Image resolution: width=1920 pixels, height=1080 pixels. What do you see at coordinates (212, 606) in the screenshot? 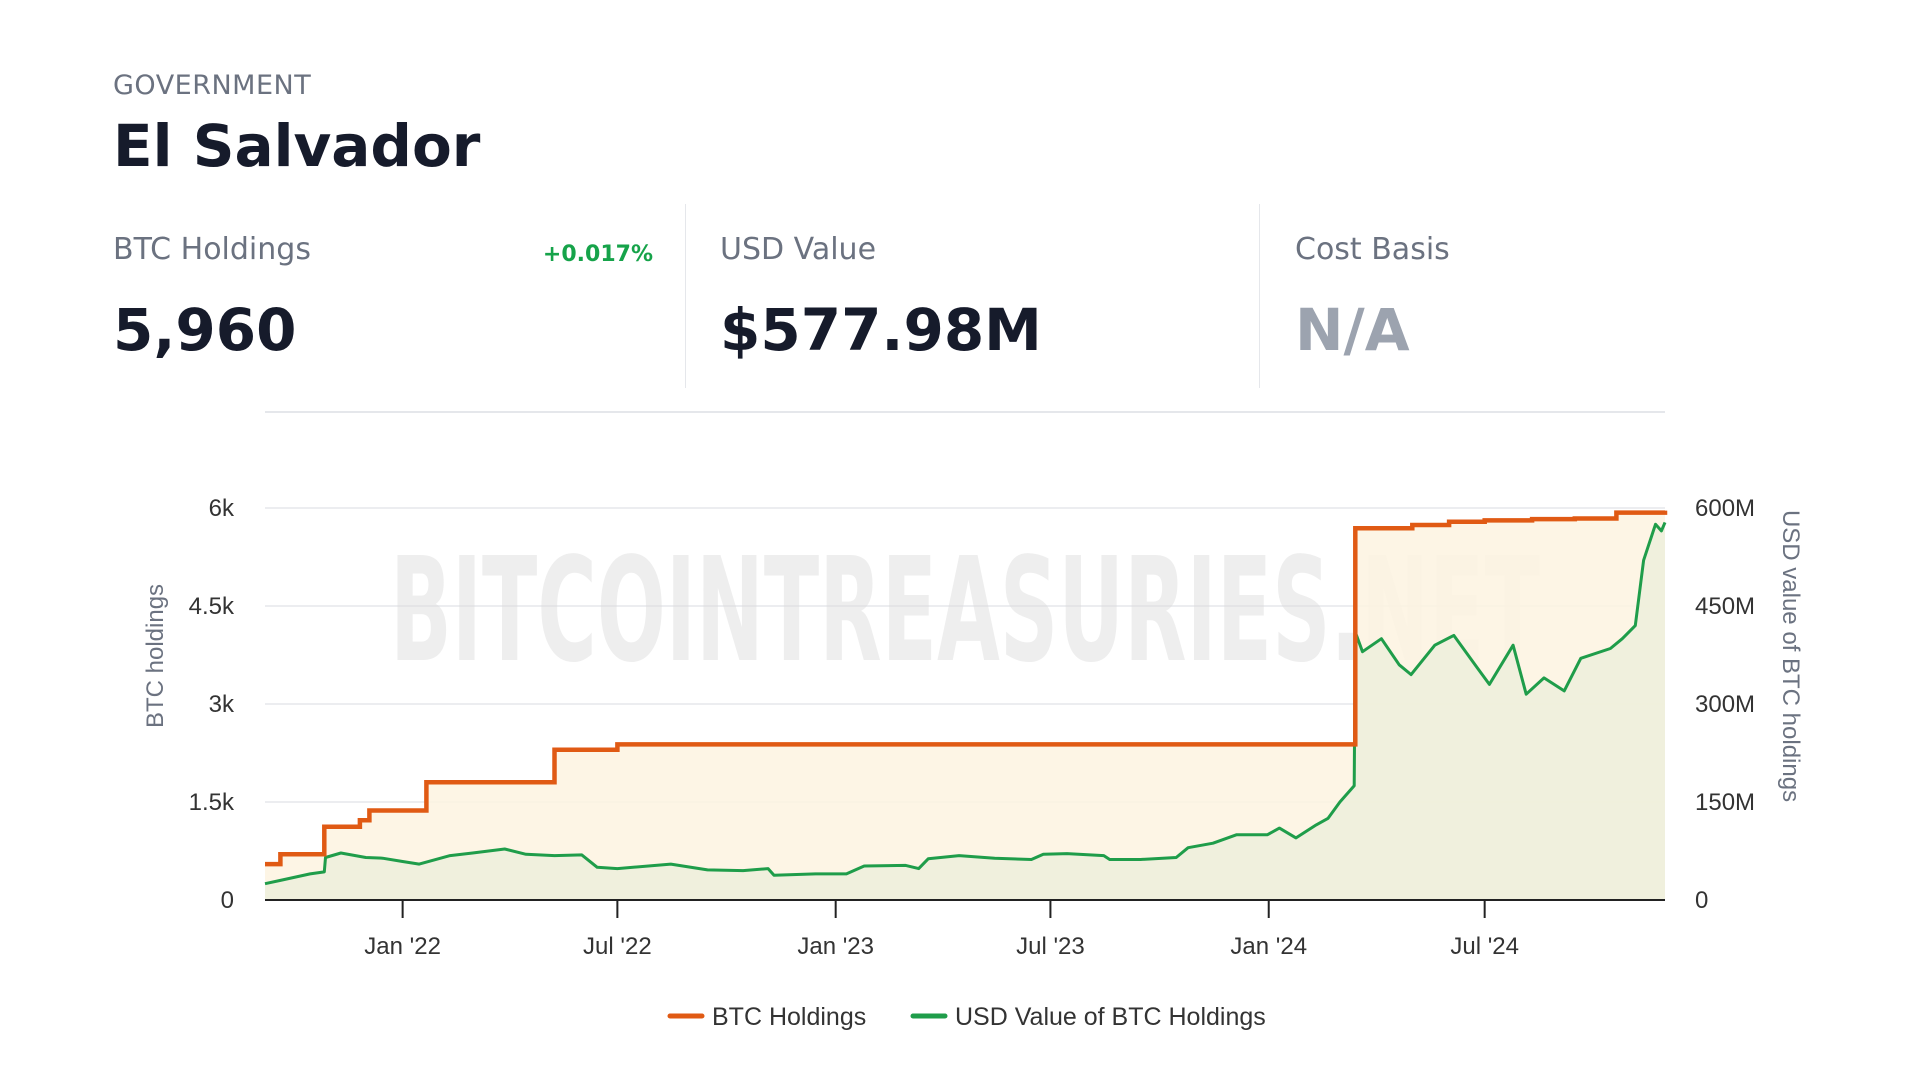
I see `y-left-tick-label: 4.5k` at bounding box center [212, 606].